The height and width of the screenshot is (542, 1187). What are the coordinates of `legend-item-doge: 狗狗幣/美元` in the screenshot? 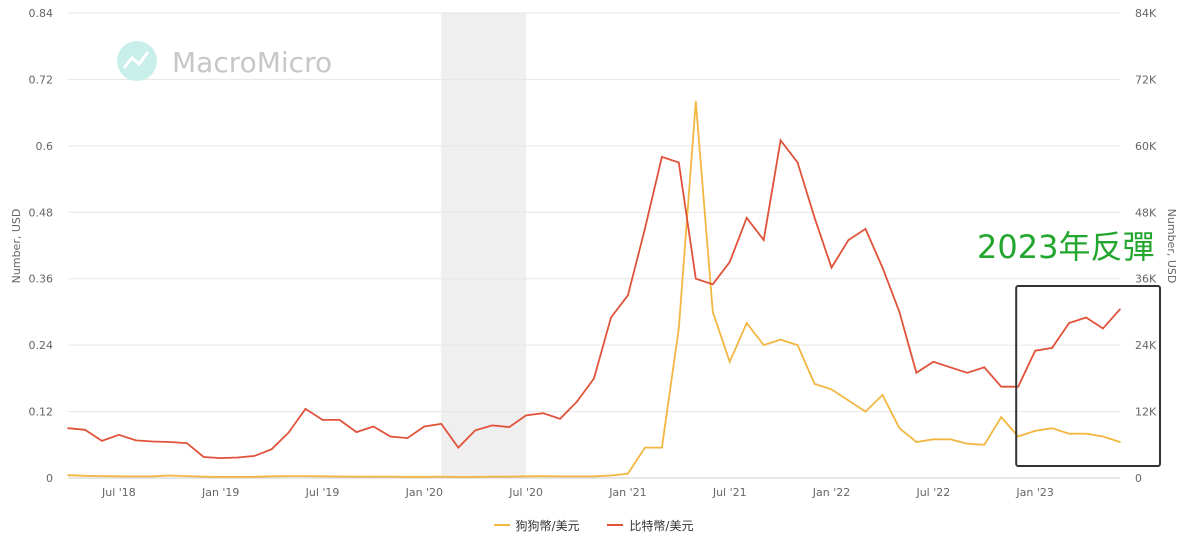 It's located at (536, 525).